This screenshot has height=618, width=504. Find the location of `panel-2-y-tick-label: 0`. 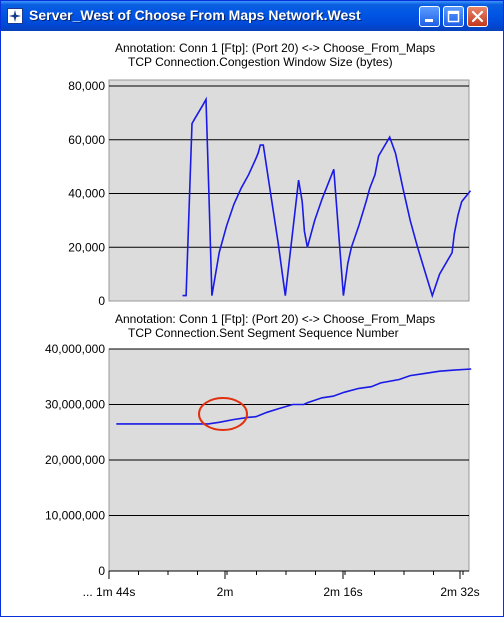

panel-2-y-tick-label: 0 is located at coordinates (101, 571).